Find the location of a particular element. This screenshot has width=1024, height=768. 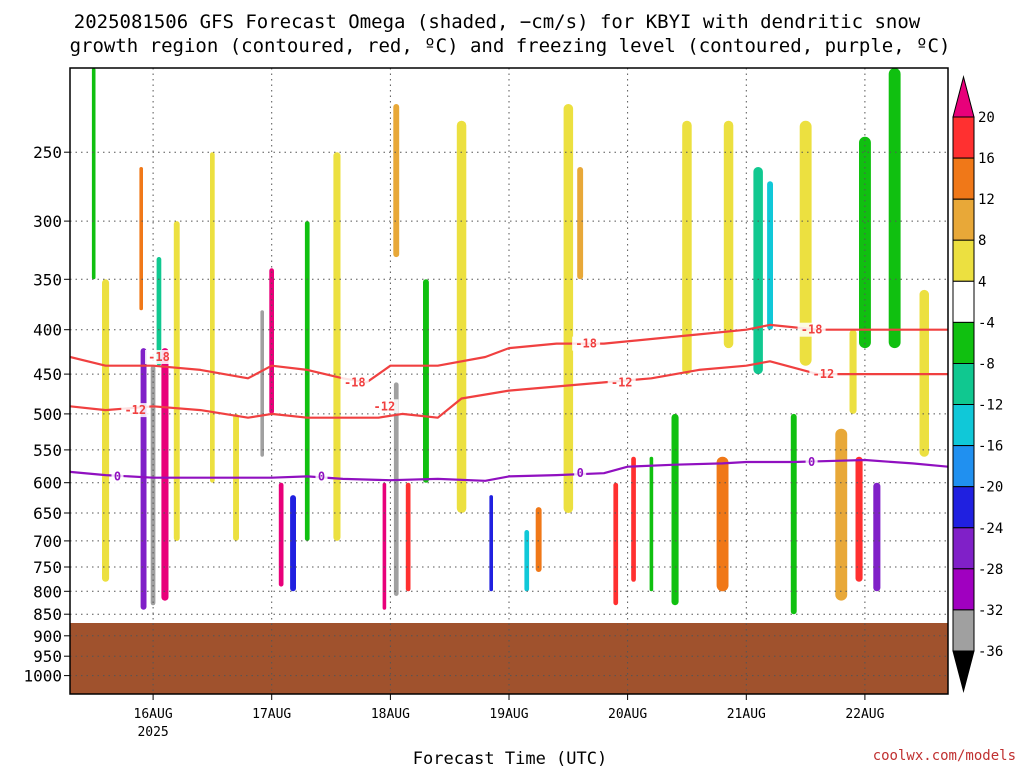

y-tick-label-950: 950 is located at coordinates (47, 656).